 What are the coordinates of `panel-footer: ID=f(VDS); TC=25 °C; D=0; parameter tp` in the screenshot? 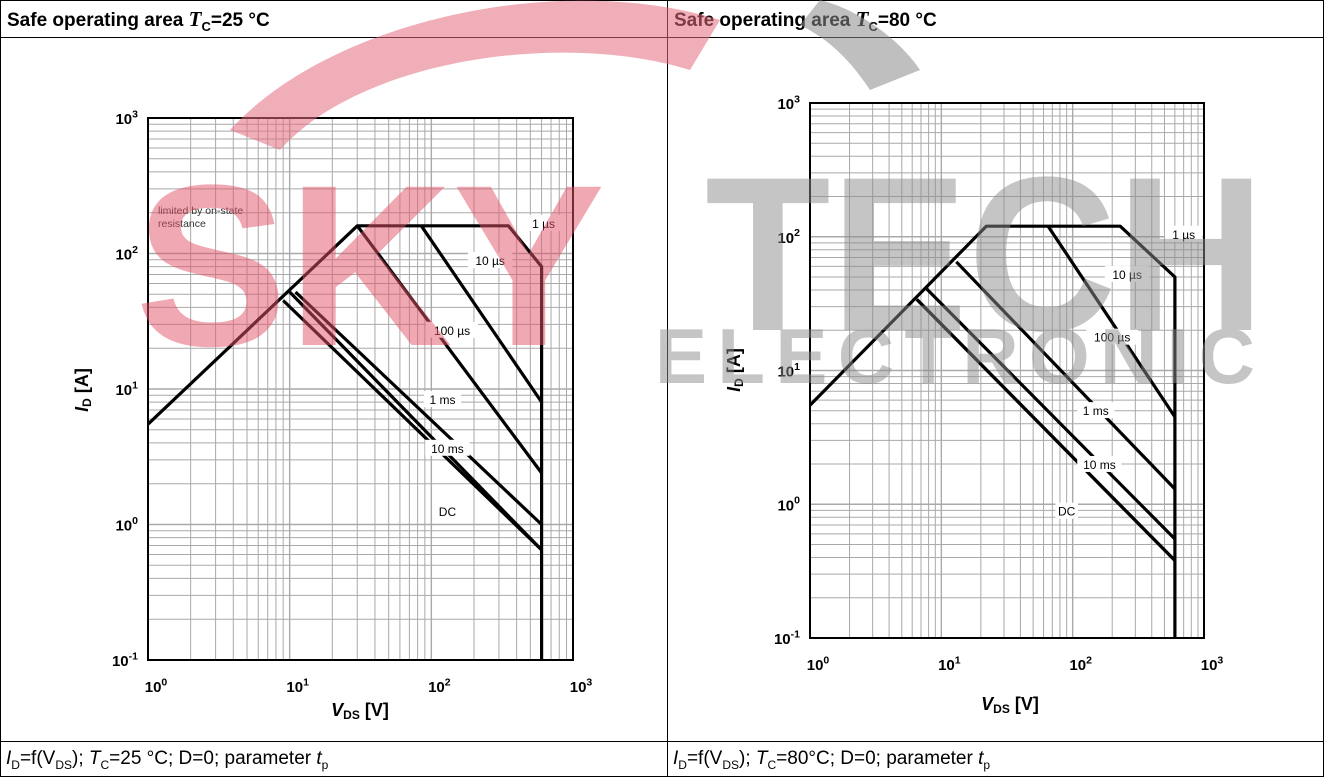 It's located at (334, 758).